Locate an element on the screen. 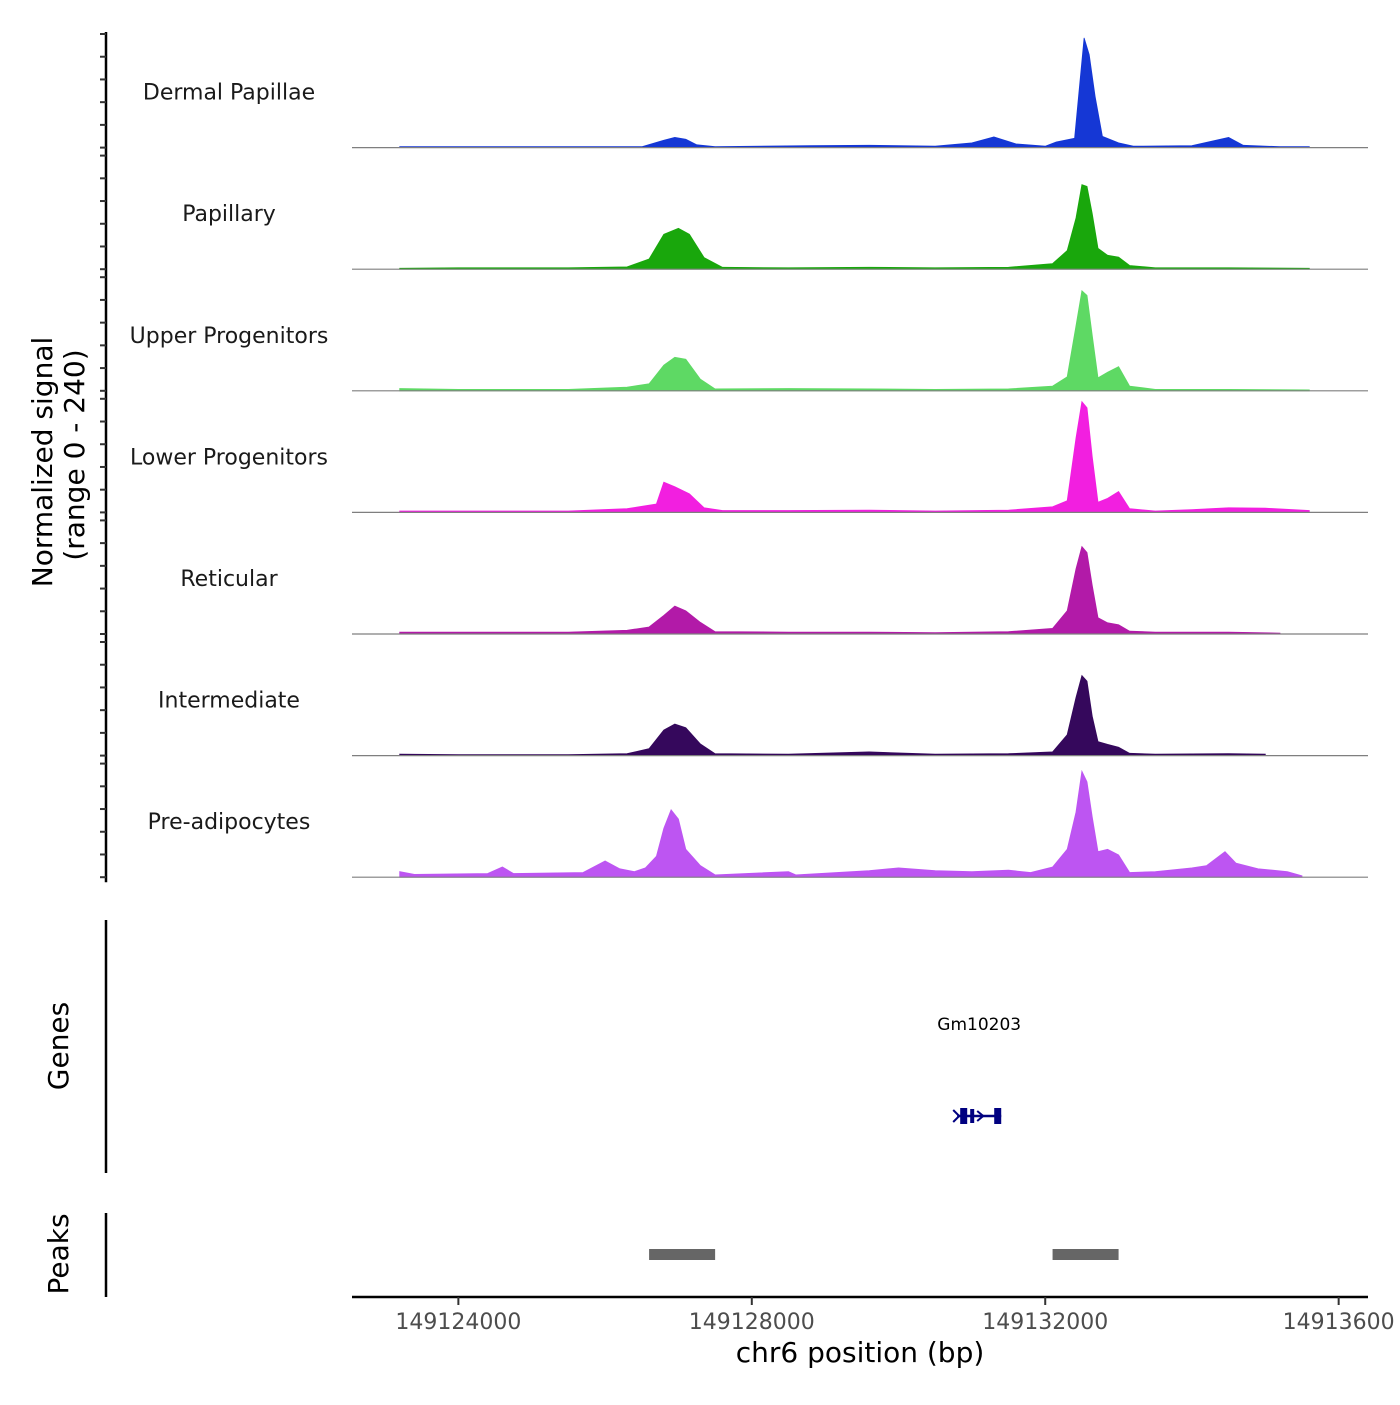  track-label: Pre-adipocytes is located at coordinates (229, 822).